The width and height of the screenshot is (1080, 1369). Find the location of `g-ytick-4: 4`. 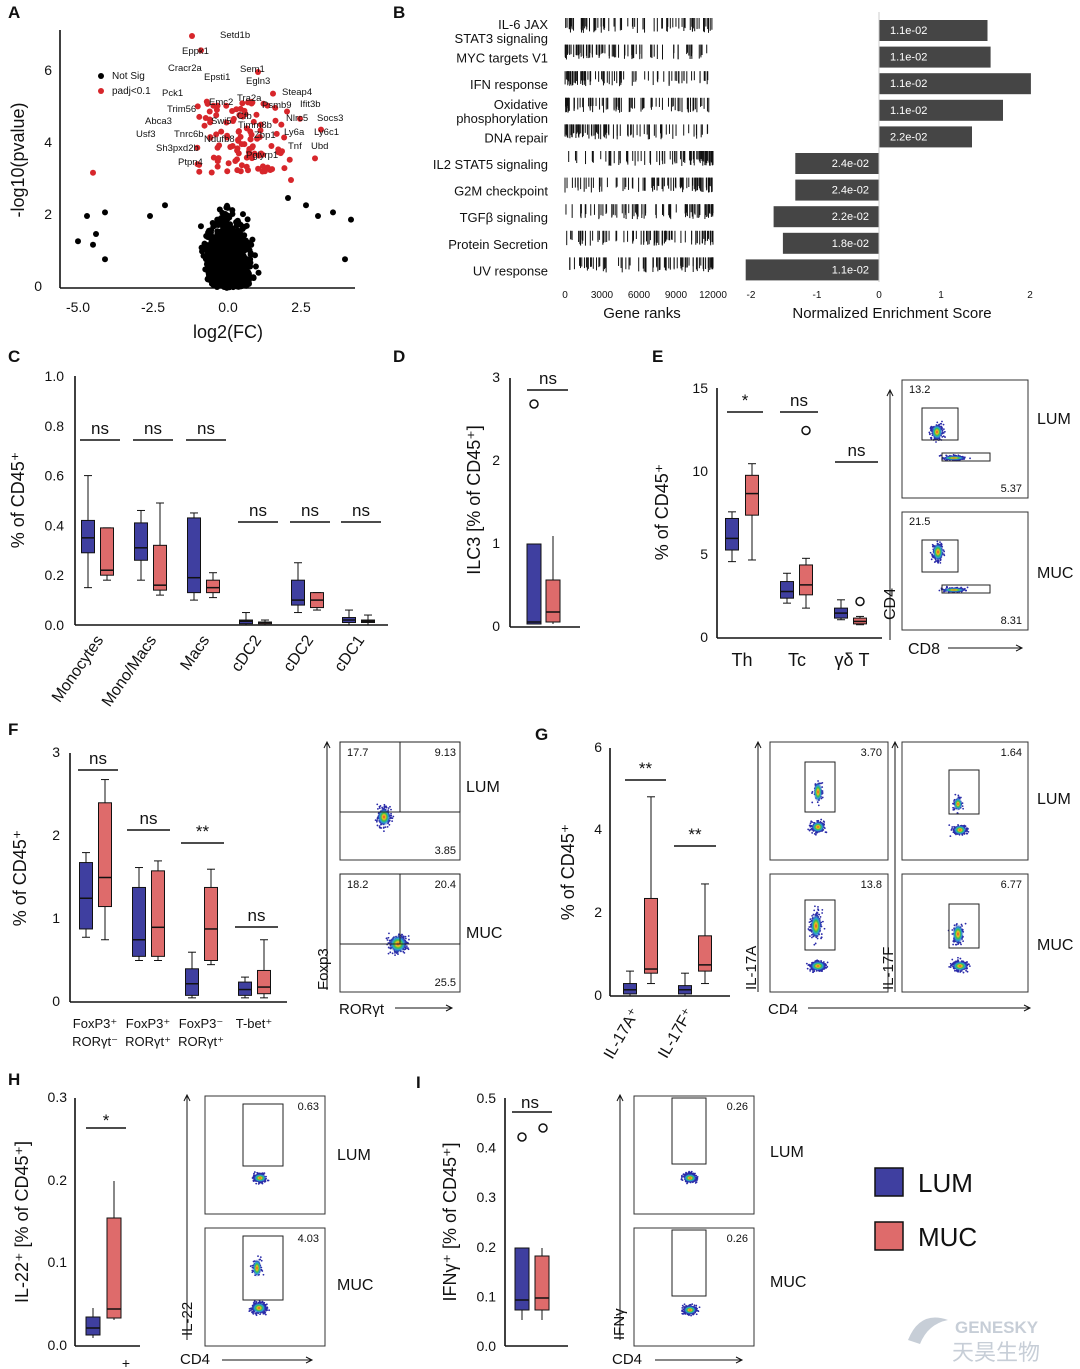

g-ytick-4: 4 is located at coordinates (598, 829).